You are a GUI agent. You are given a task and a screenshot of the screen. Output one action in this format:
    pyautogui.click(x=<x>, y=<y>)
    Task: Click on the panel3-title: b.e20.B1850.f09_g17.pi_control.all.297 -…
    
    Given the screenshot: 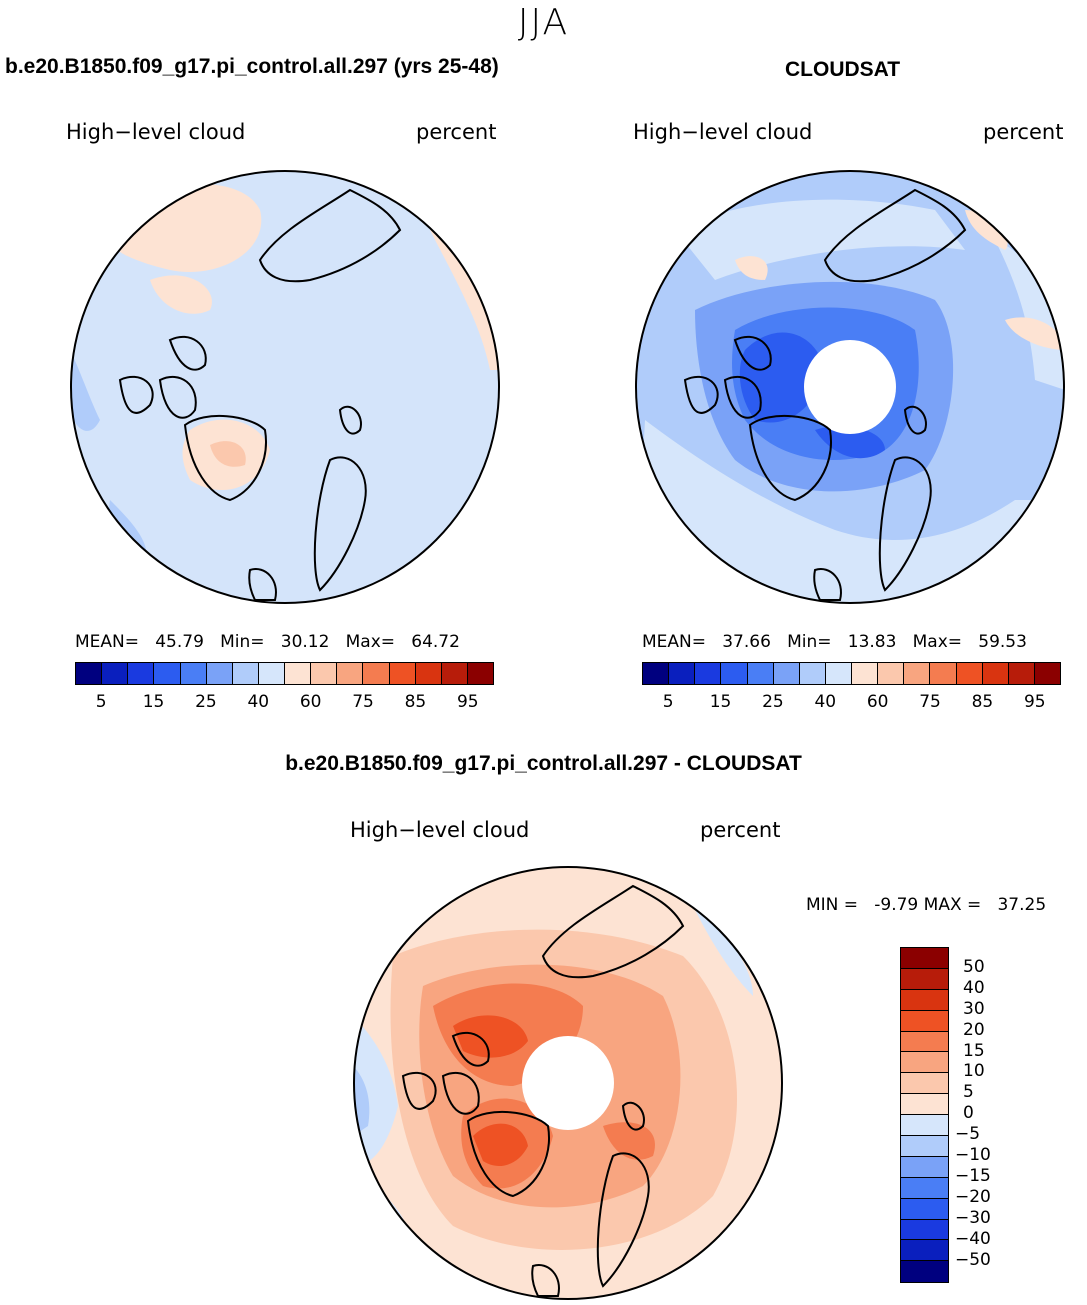 What is the action you would take?
    pyautogui.click(x=543, y=763)
    